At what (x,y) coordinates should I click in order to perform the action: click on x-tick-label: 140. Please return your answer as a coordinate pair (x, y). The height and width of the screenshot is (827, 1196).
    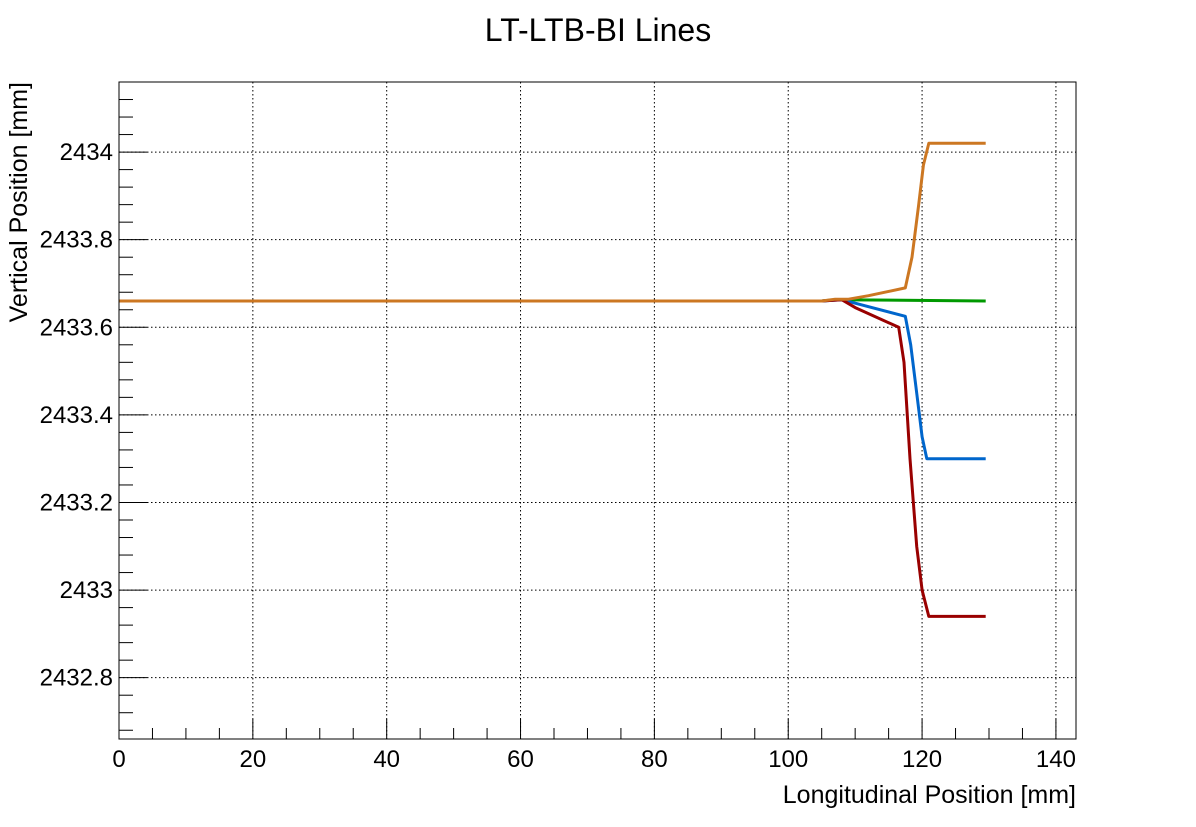
    Looking at the image, I should click on (1056, 759).